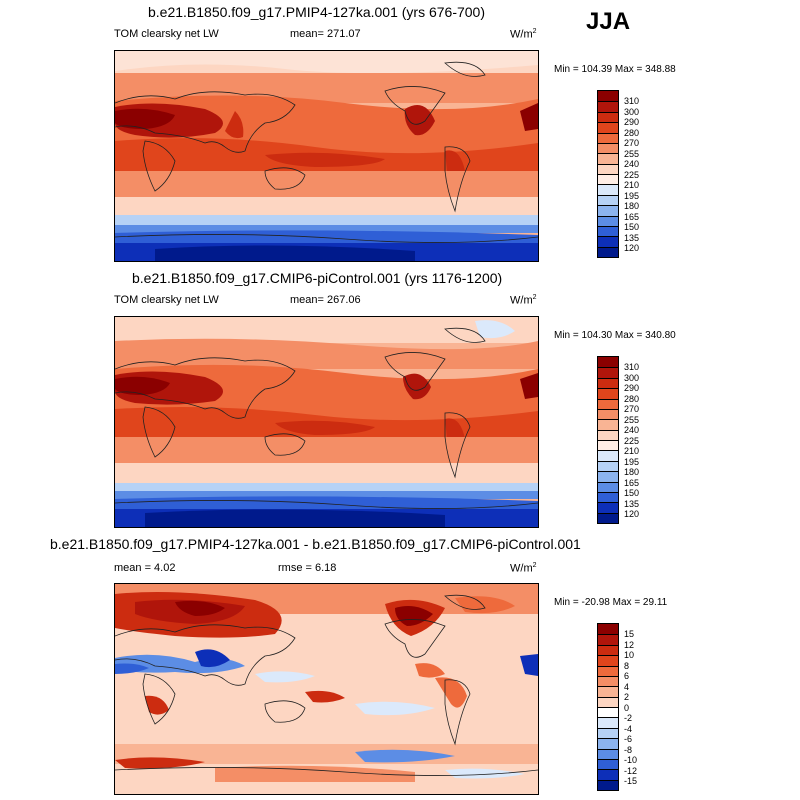  I want to click on colorbar-label: -8, so click(628, 749).